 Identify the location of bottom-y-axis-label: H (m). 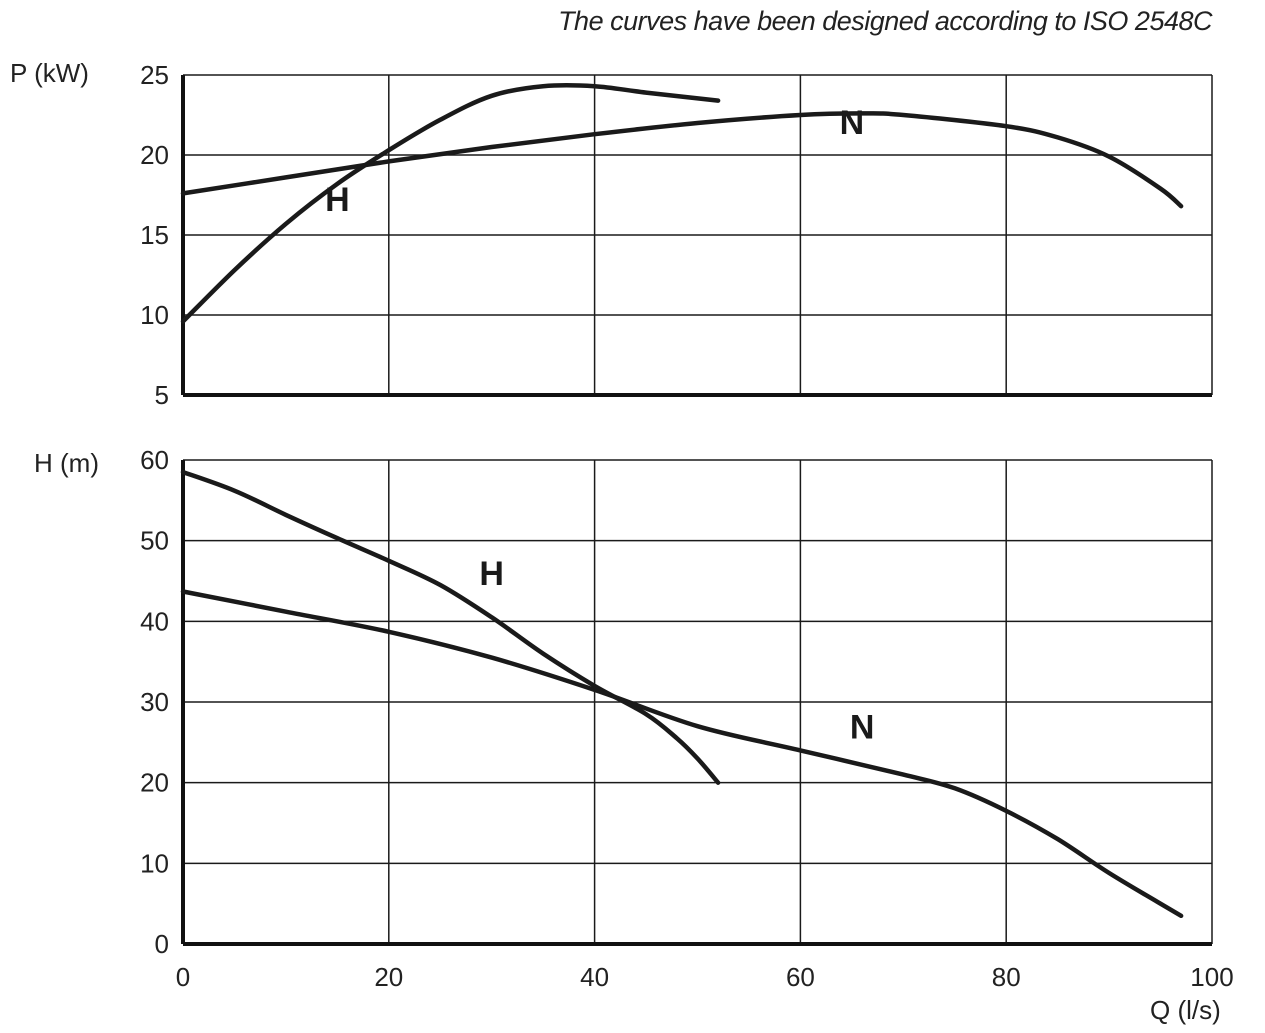
(66, 463).